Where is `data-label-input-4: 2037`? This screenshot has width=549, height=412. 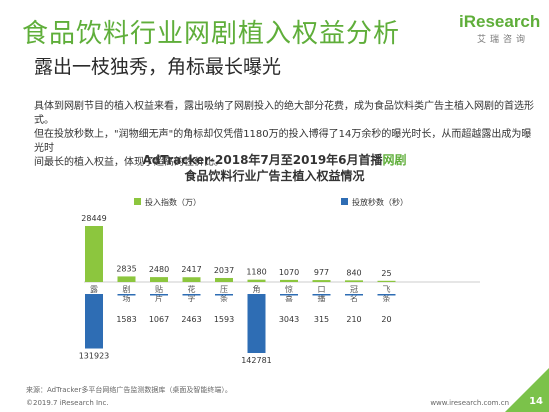 data-label-input-4: 2037 is located at coordinates (224, 270).